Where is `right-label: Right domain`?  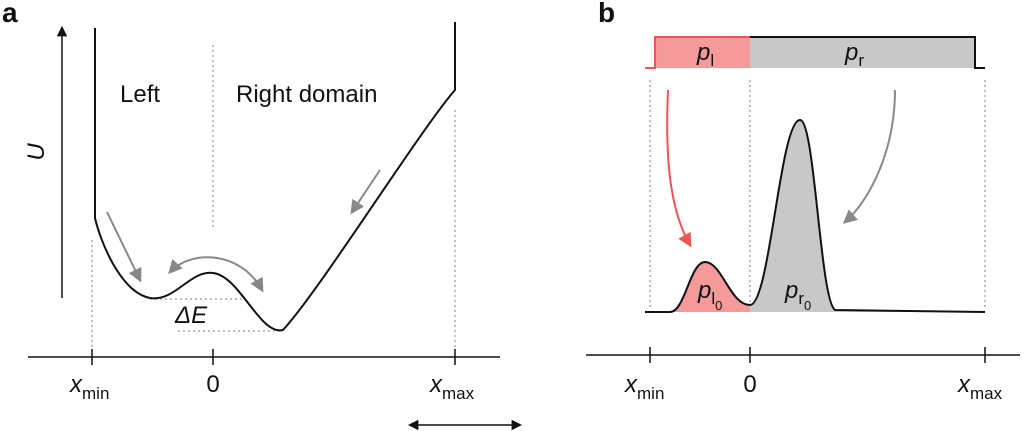
right-label: Right domain is located at coordinates (306, 94).